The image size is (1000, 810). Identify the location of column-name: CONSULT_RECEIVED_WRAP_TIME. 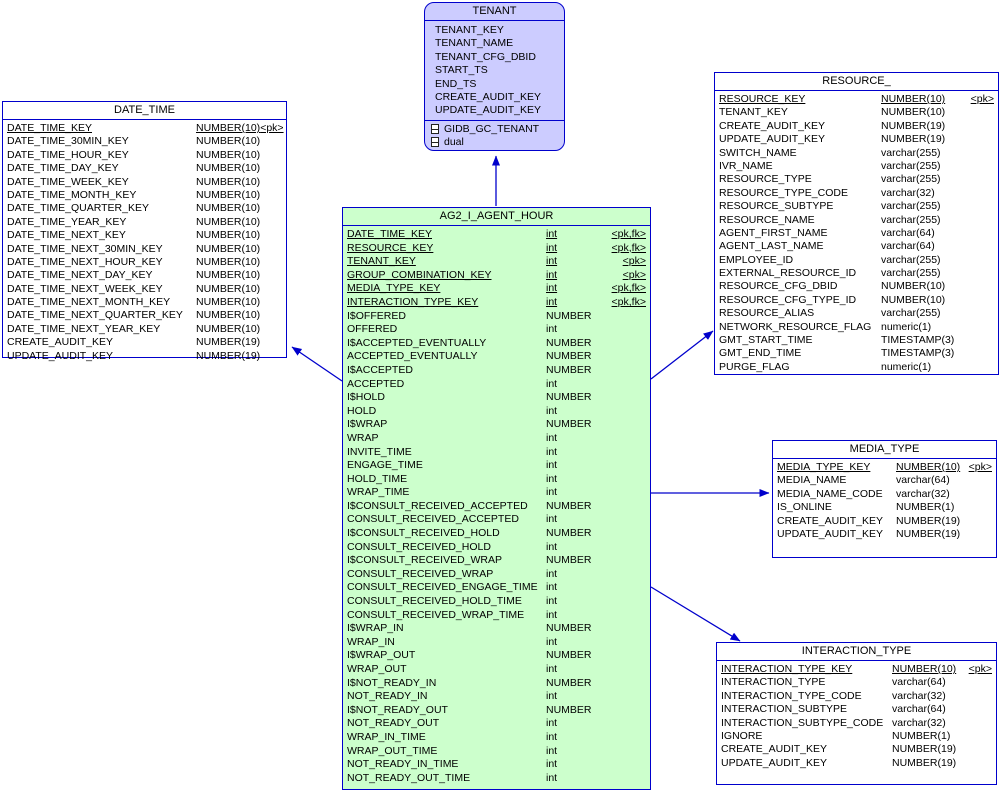
(436, 614).